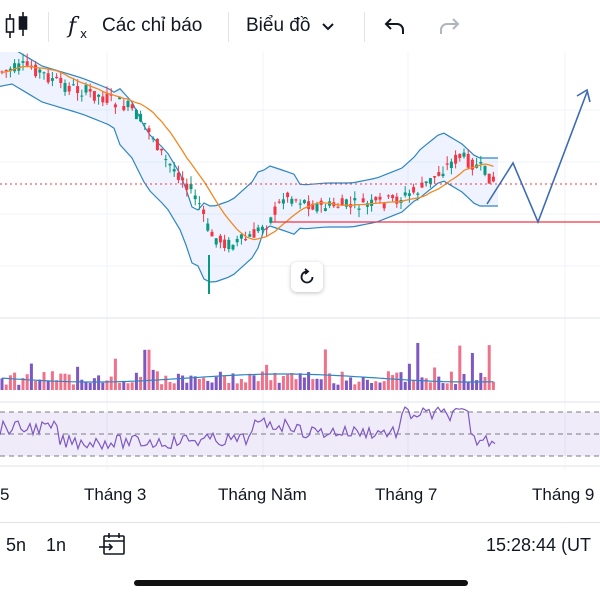  What do you see at coordinates (16, 544) in the screenshot?
I see `range-5d-button: 5n` at bounding box center [16, 544].